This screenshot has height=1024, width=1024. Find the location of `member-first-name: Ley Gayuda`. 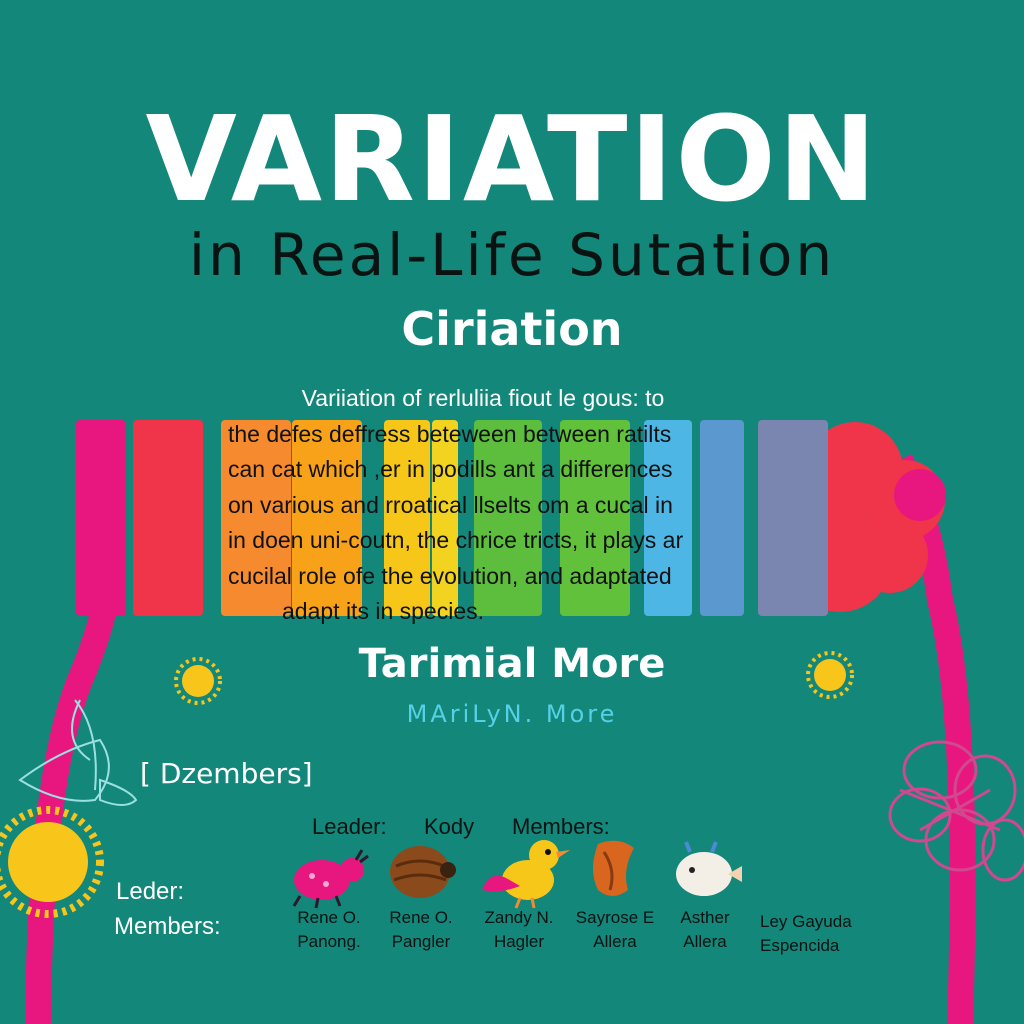

member-first-name: Ley Gayuda is located at coordinates (806, 921).